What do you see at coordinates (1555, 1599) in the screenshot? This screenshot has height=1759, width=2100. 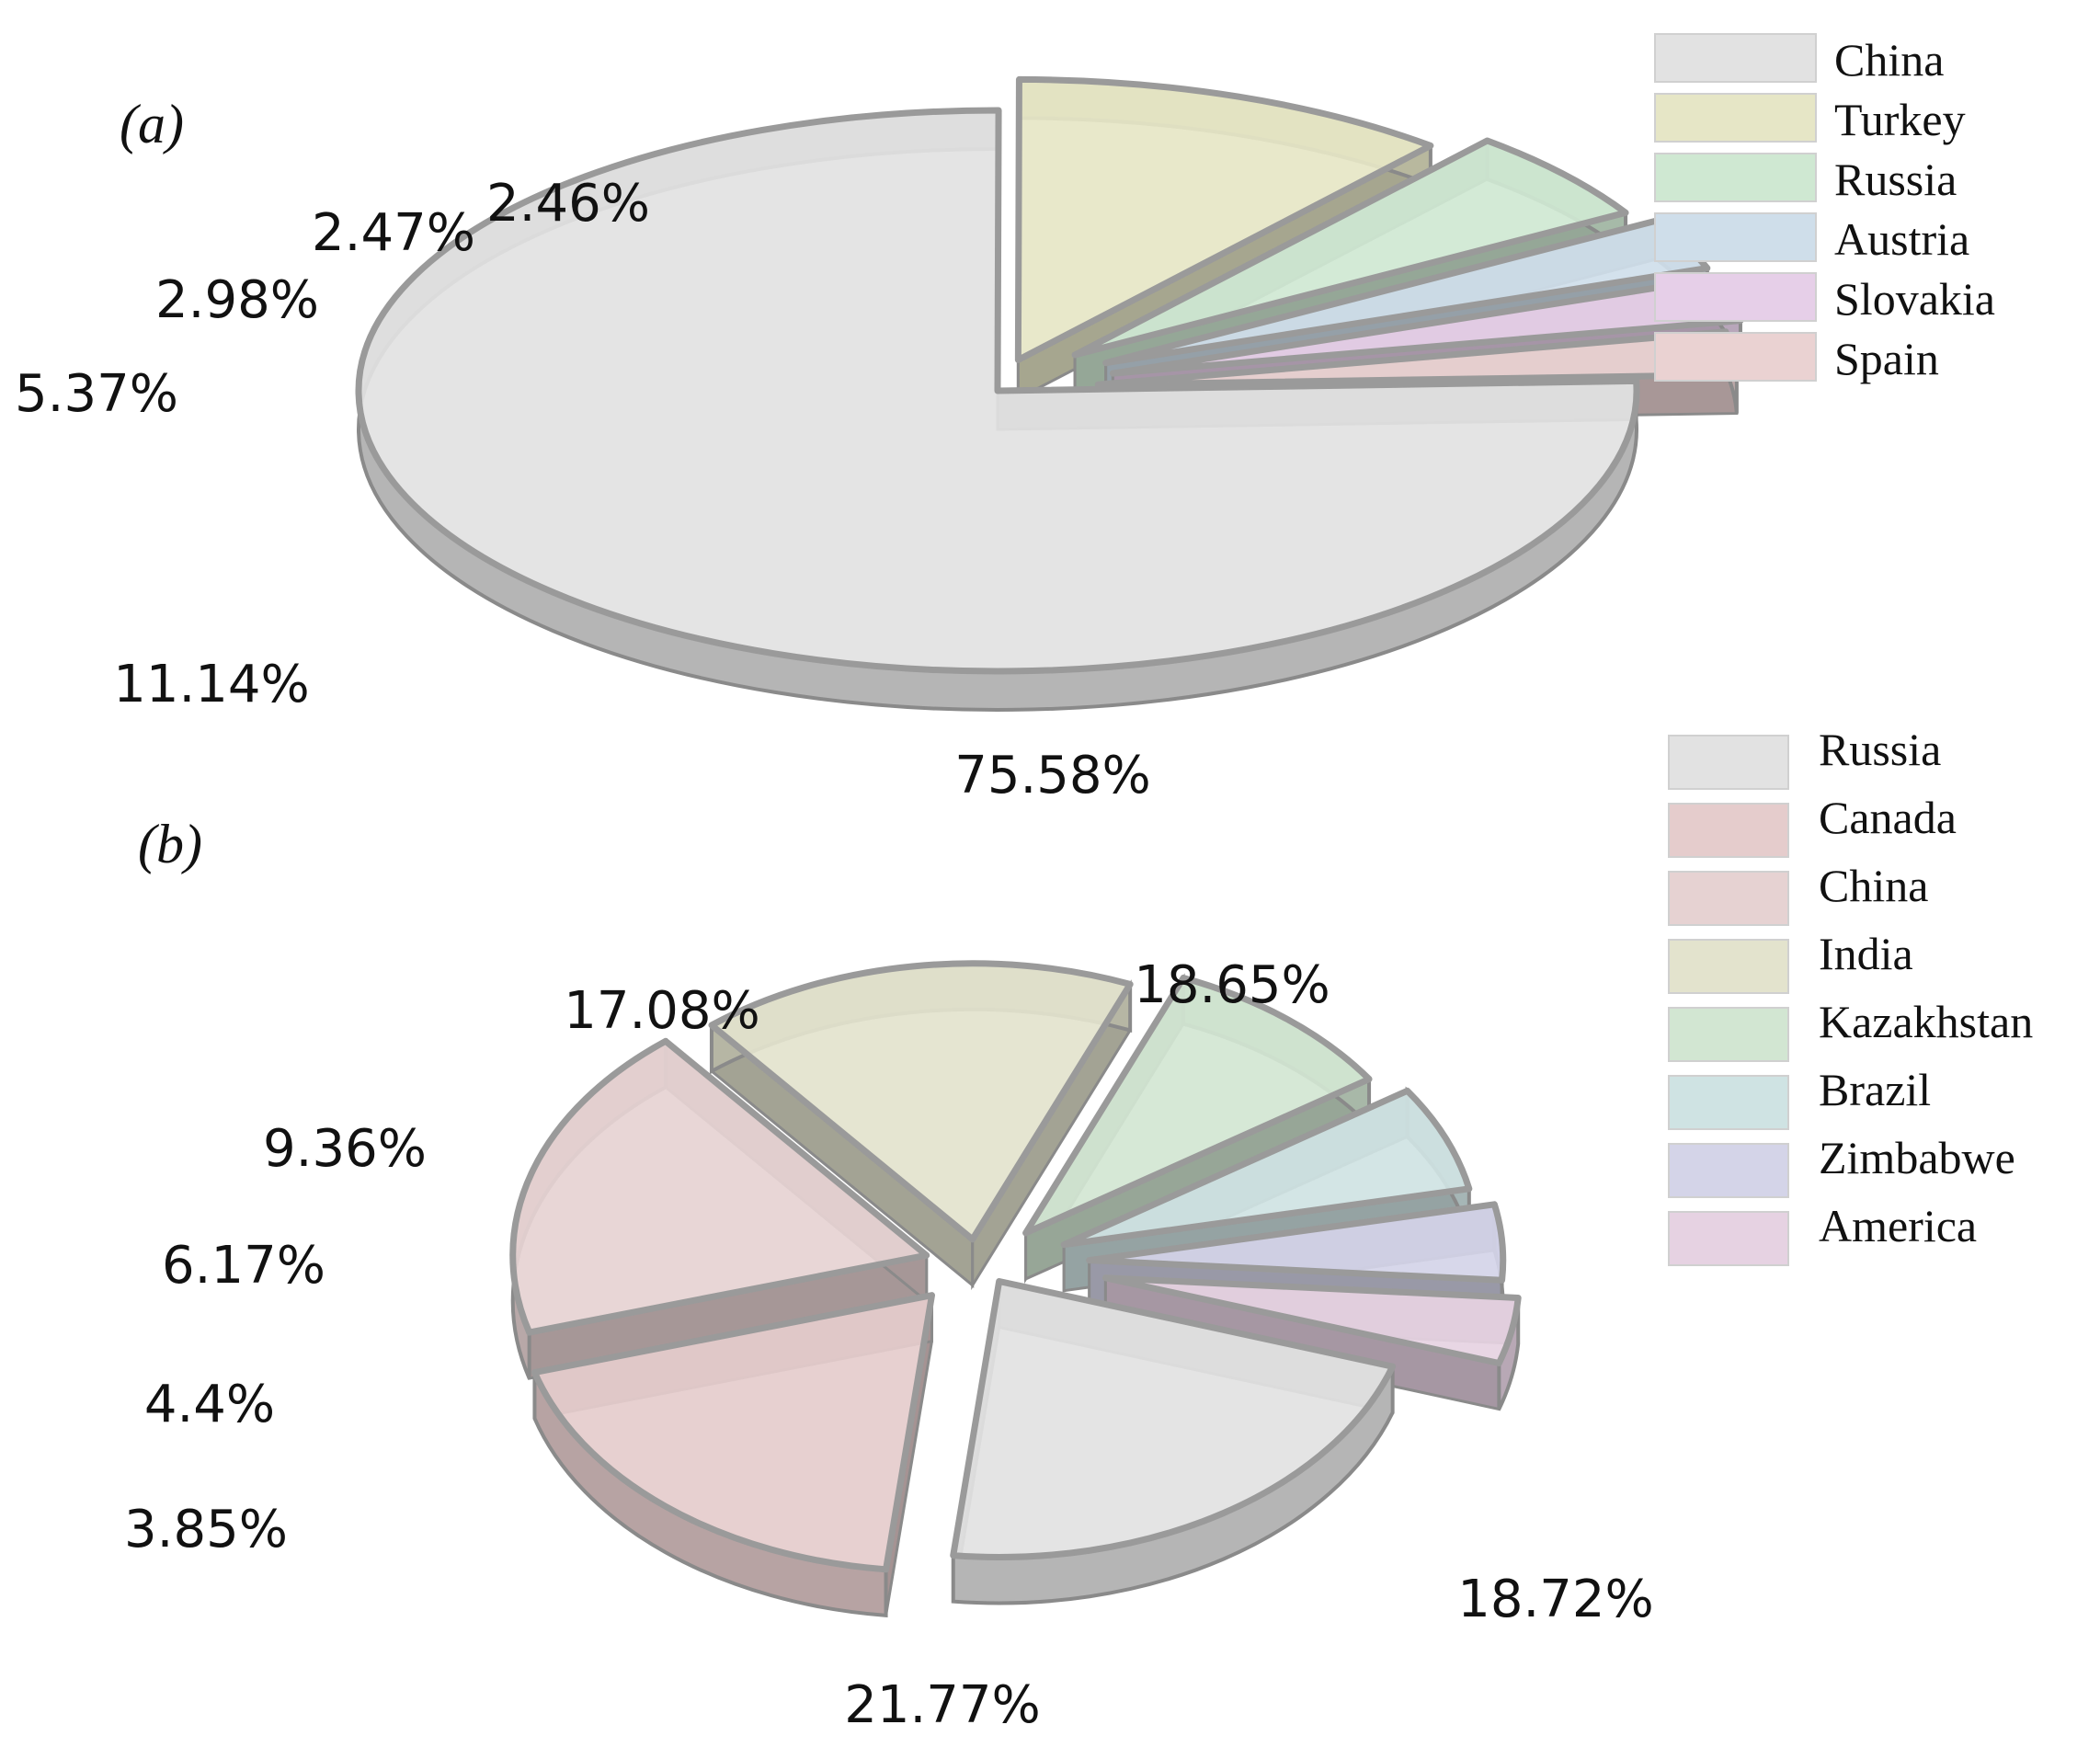 I see `value-label-canada: 18.72%` at bounding box center [1555, 1599].